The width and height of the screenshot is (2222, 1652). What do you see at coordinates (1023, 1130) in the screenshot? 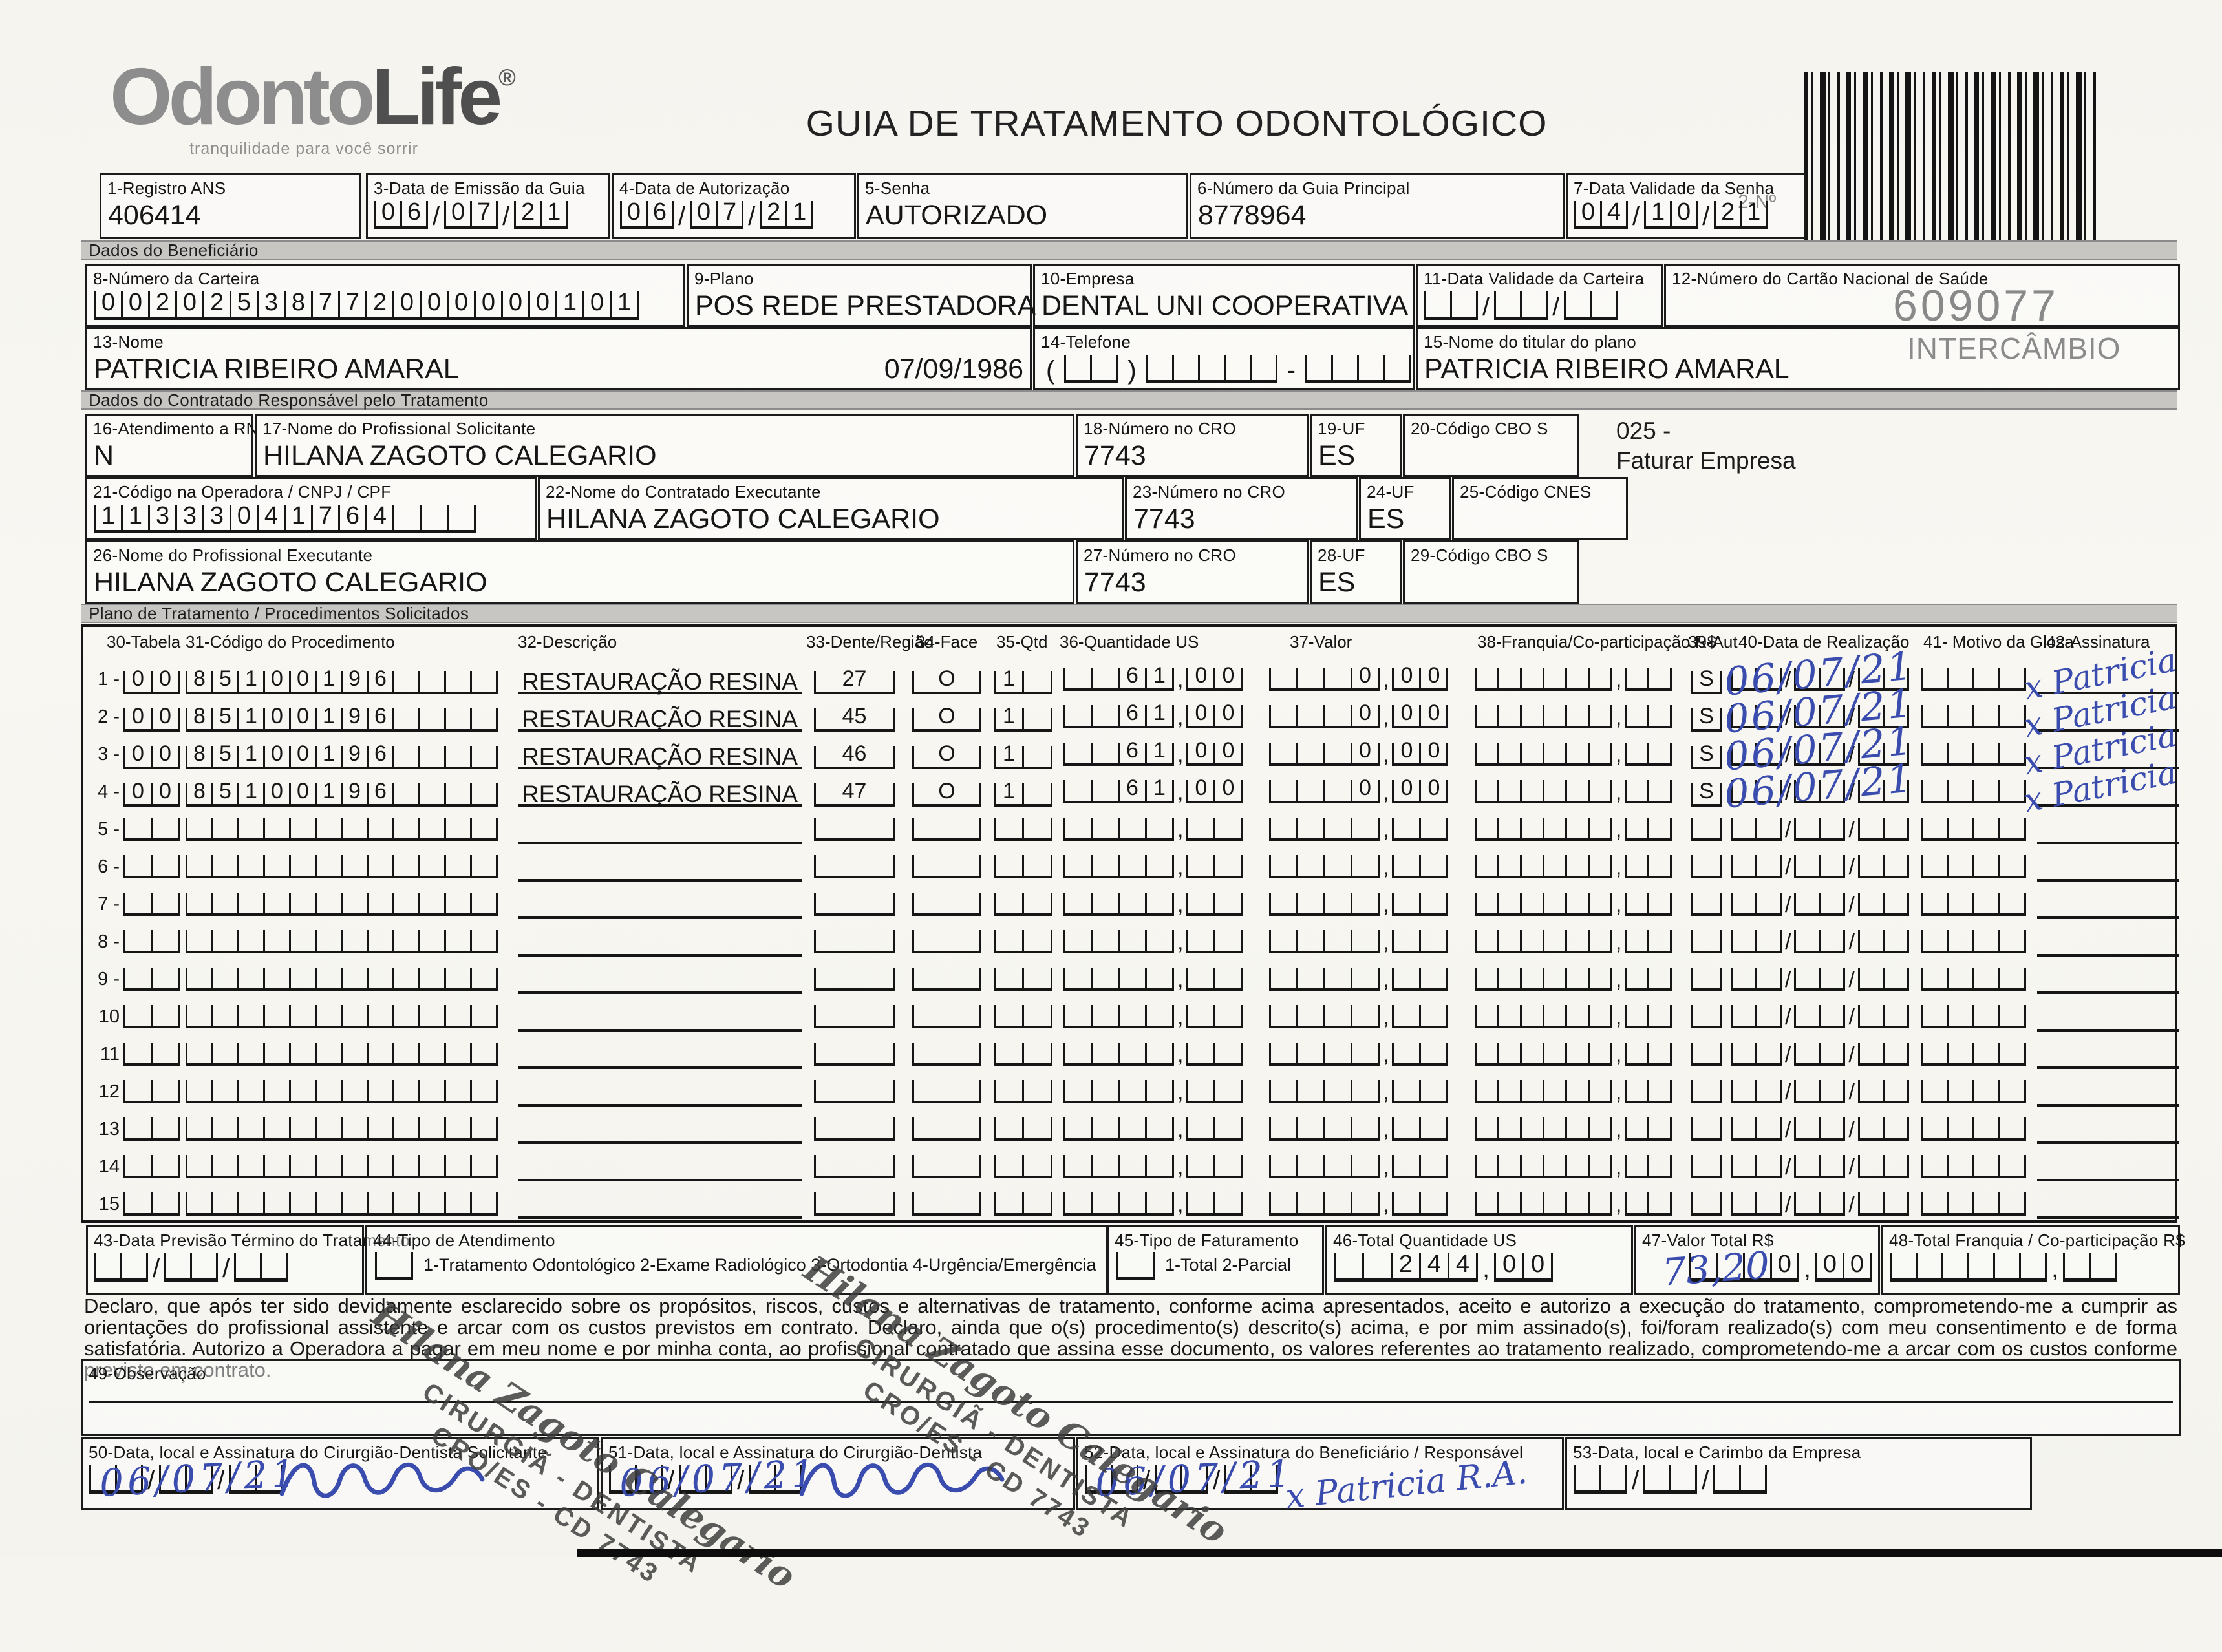
I see `cell-qtd` at bounding box center [1023, 1130].